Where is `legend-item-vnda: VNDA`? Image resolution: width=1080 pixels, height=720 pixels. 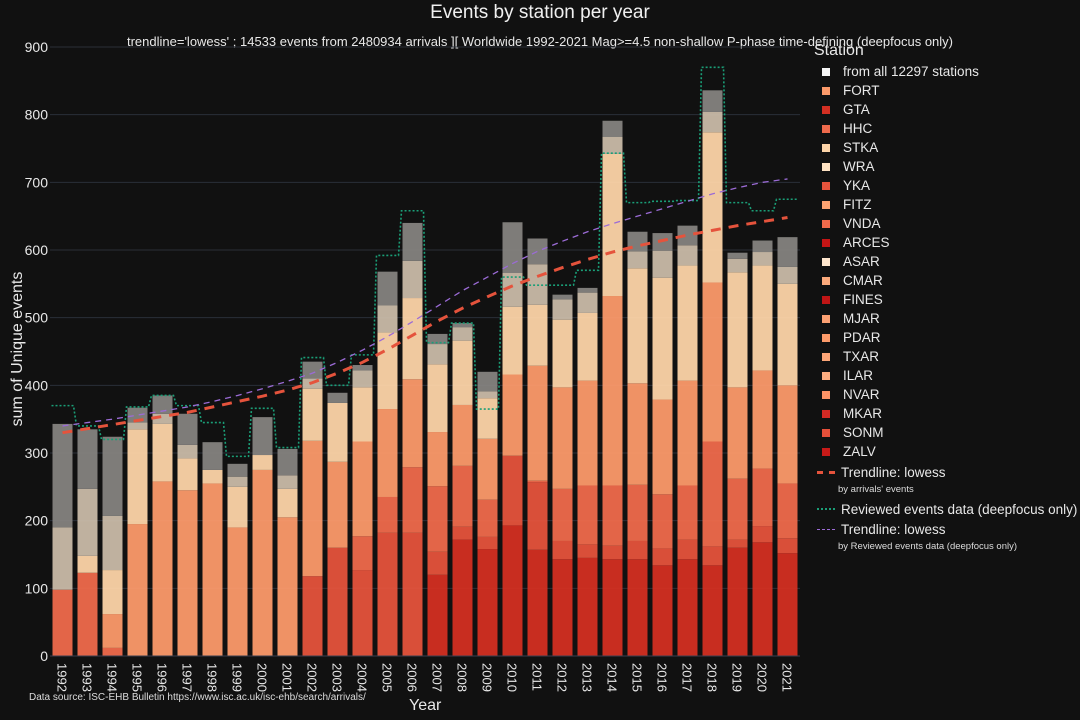
legend-item-vnda: VNDA is located at coordinates (945, 223).